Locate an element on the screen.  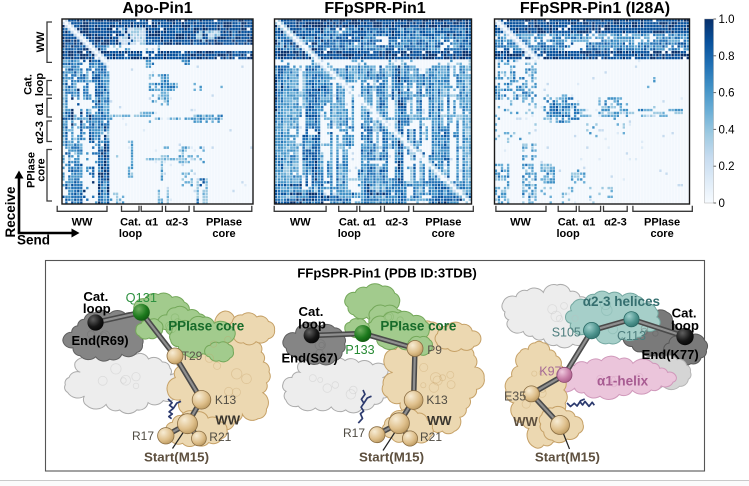
svg-text: S105 is located at coordinates (566, 333).